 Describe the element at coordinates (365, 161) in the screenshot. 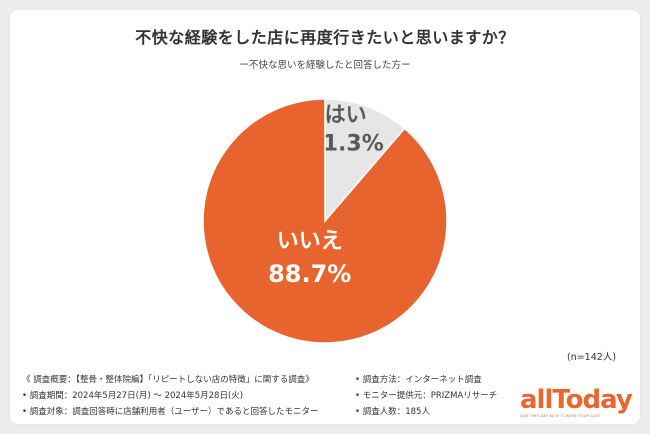

I see `pie-slice-yes` at that location.